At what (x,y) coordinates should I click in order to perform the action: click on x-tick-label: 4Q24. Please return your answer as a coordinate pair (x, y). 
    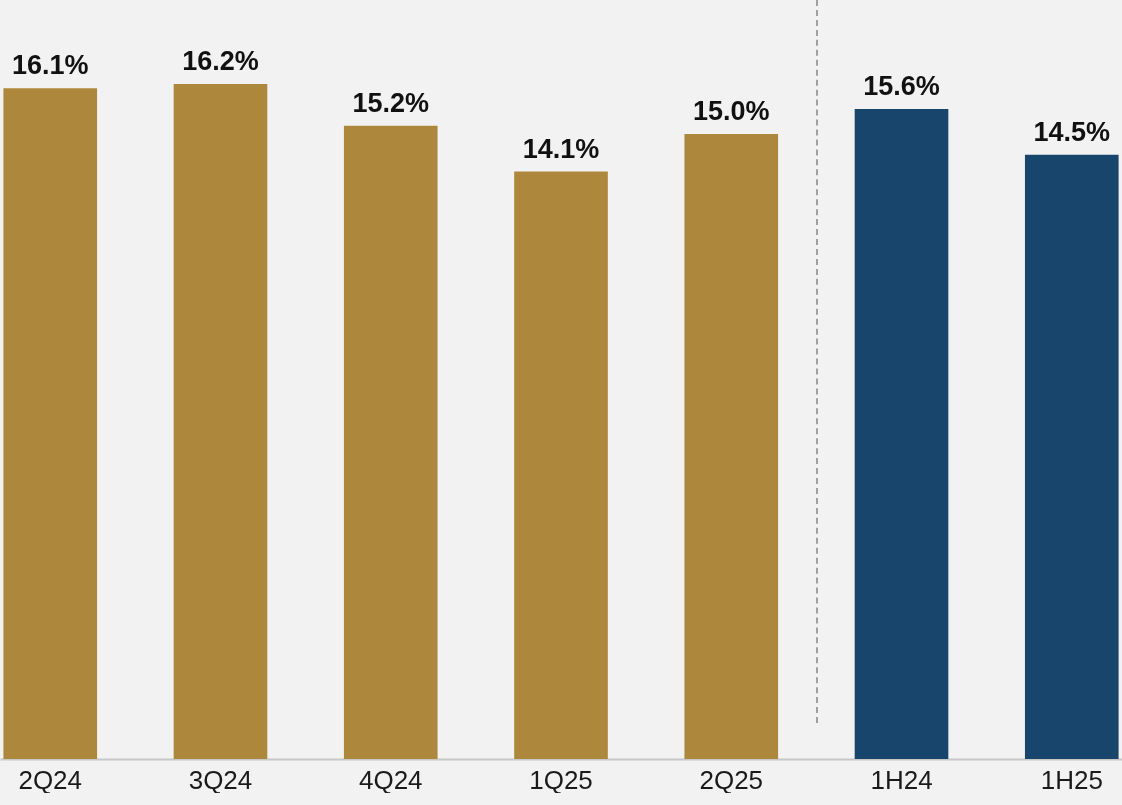
    Looking at the image, I should click on (390, 779).